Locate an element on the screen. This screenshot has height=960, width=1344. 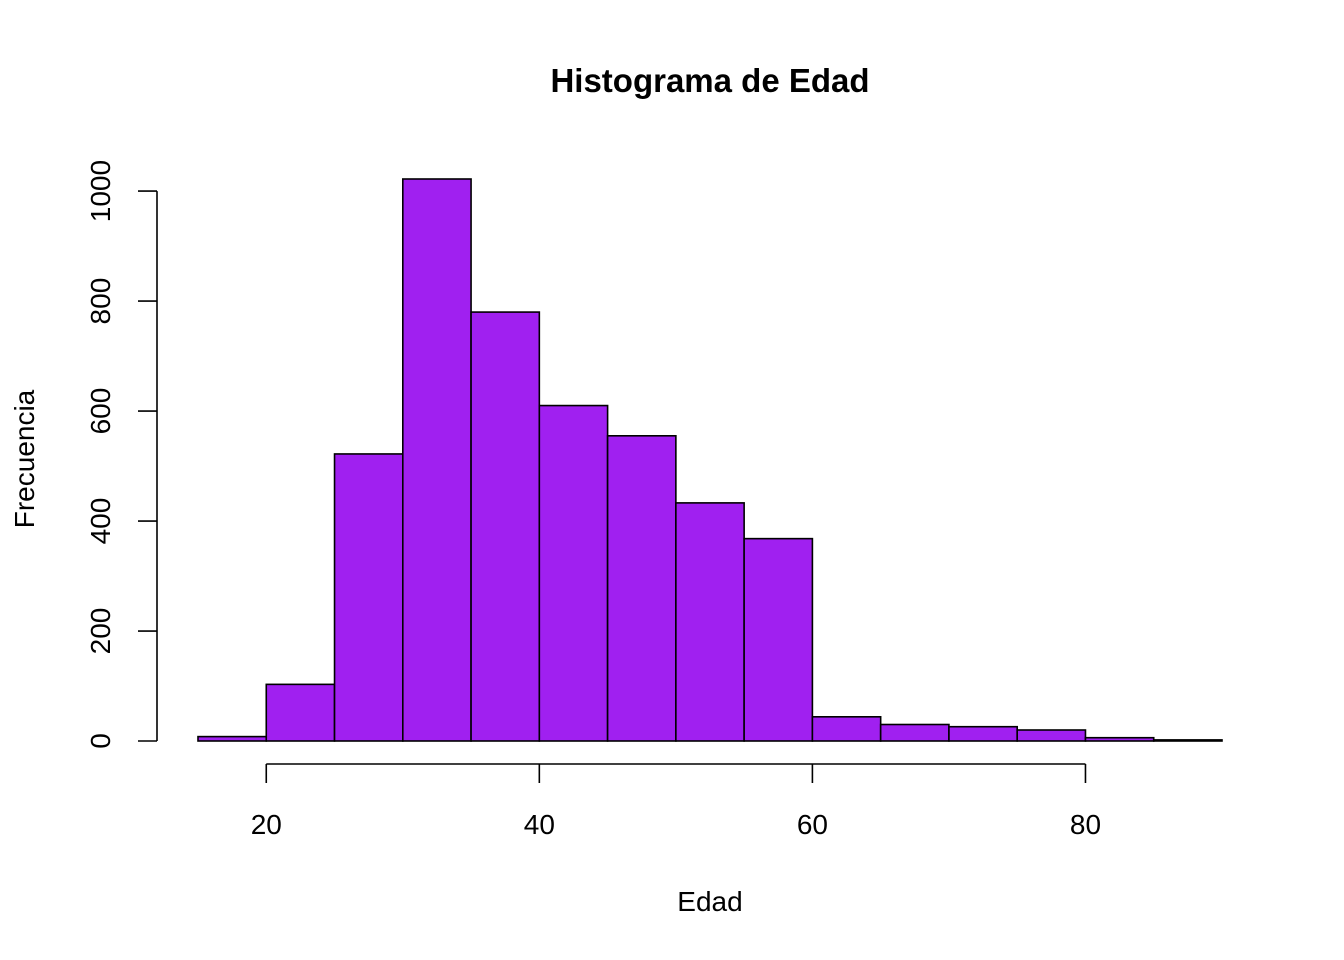
x-tick-label: 40 is located at coordinates (539, 824).